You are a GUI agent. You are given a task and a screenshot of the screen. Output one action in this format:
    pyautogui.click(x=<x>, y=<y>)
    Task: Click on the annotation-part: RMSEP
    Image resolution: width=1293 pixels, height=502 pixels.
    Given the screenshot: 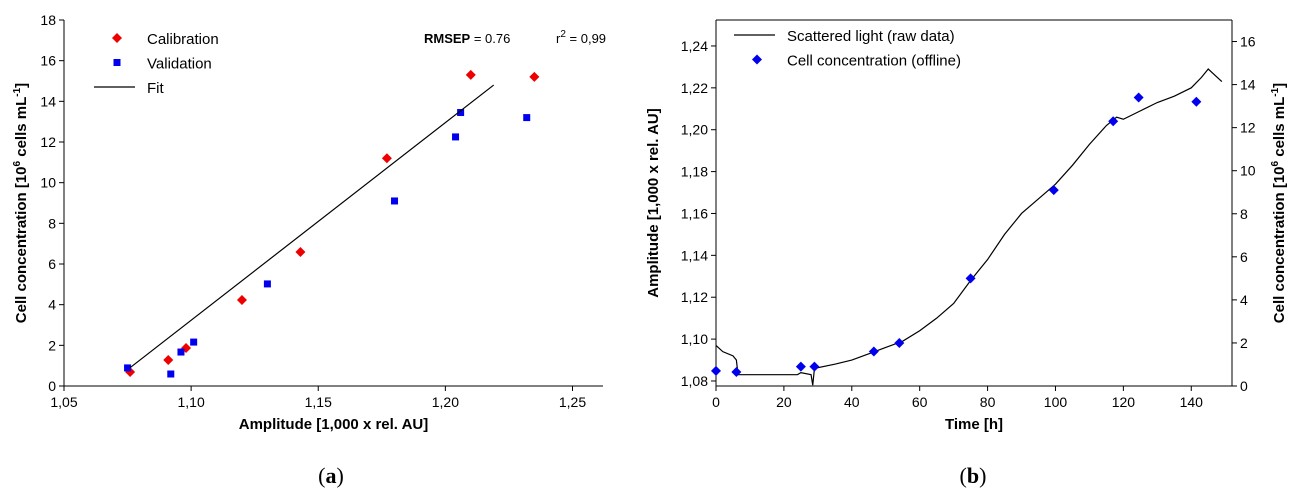 What is the action you would take?
    pyautogui.click(x=447, y=38)
    